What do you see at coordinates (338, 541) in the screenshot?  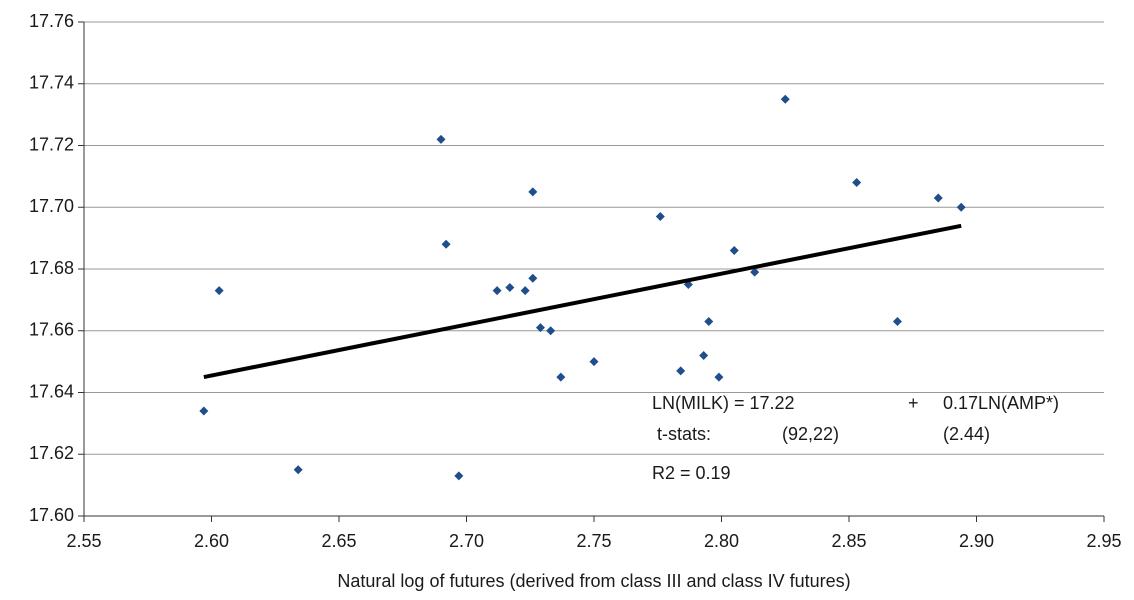 I see `x-tick-label: 2.65` at bounding box center [338, 541].